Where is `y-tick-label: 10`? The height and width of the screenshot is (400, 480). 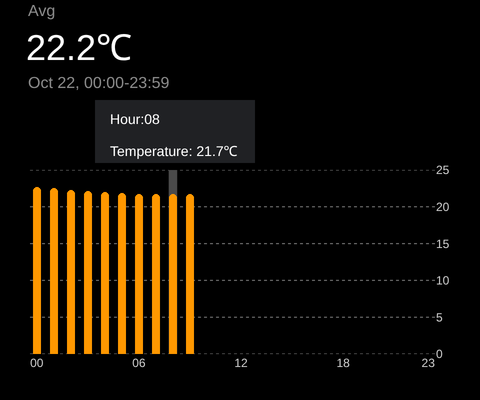 y-tick-label: 10 is located at coordinates (443, 281).